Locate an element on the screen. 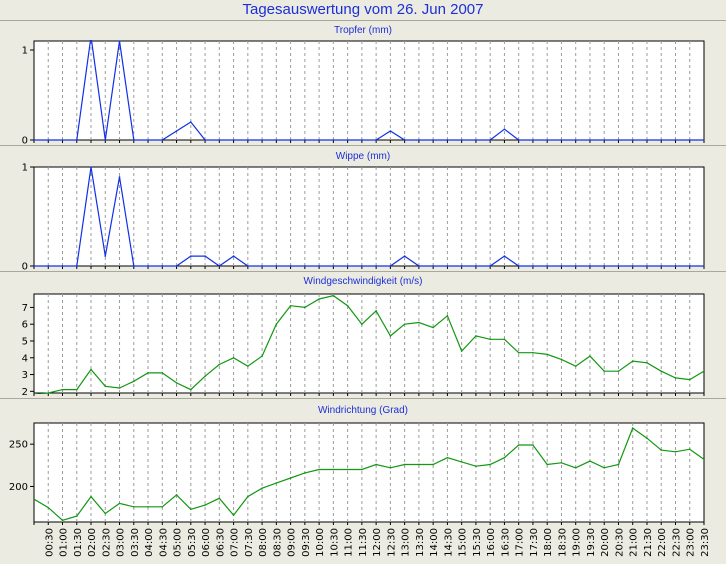  page-title: Tagesauswertung vom 26. Jun 2007 is located at coordinates (363, 9).